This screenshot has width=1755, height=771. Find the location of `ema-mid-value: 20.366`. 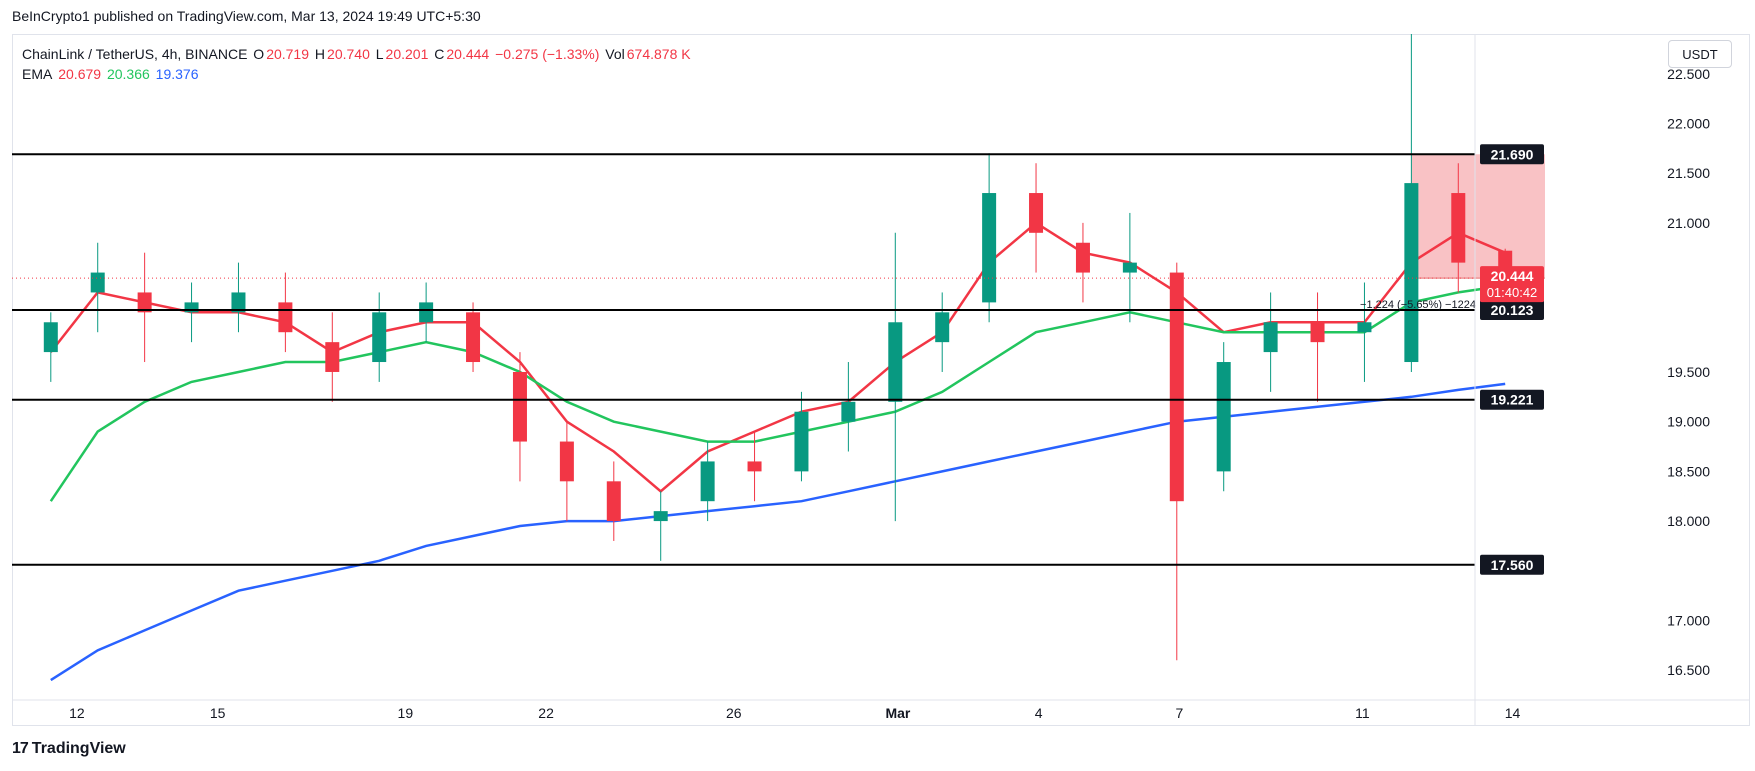

ema-mid-value: 20.366 is located at coordinates (128, 74).